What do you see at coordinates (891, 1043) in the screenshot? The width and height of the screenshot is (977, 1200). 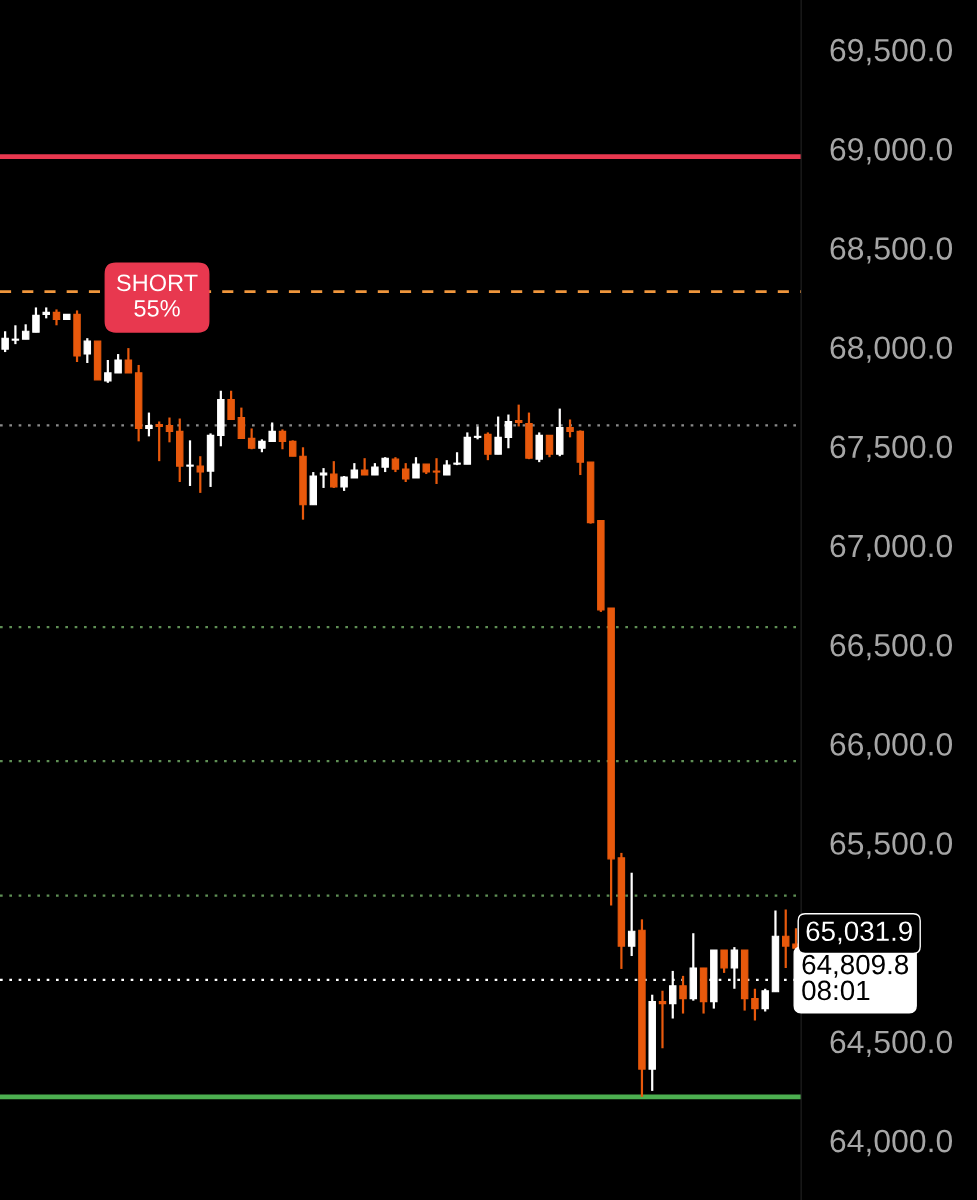 I see `y-tick-label: 64,500.0` at bounding box center [891, 1043].